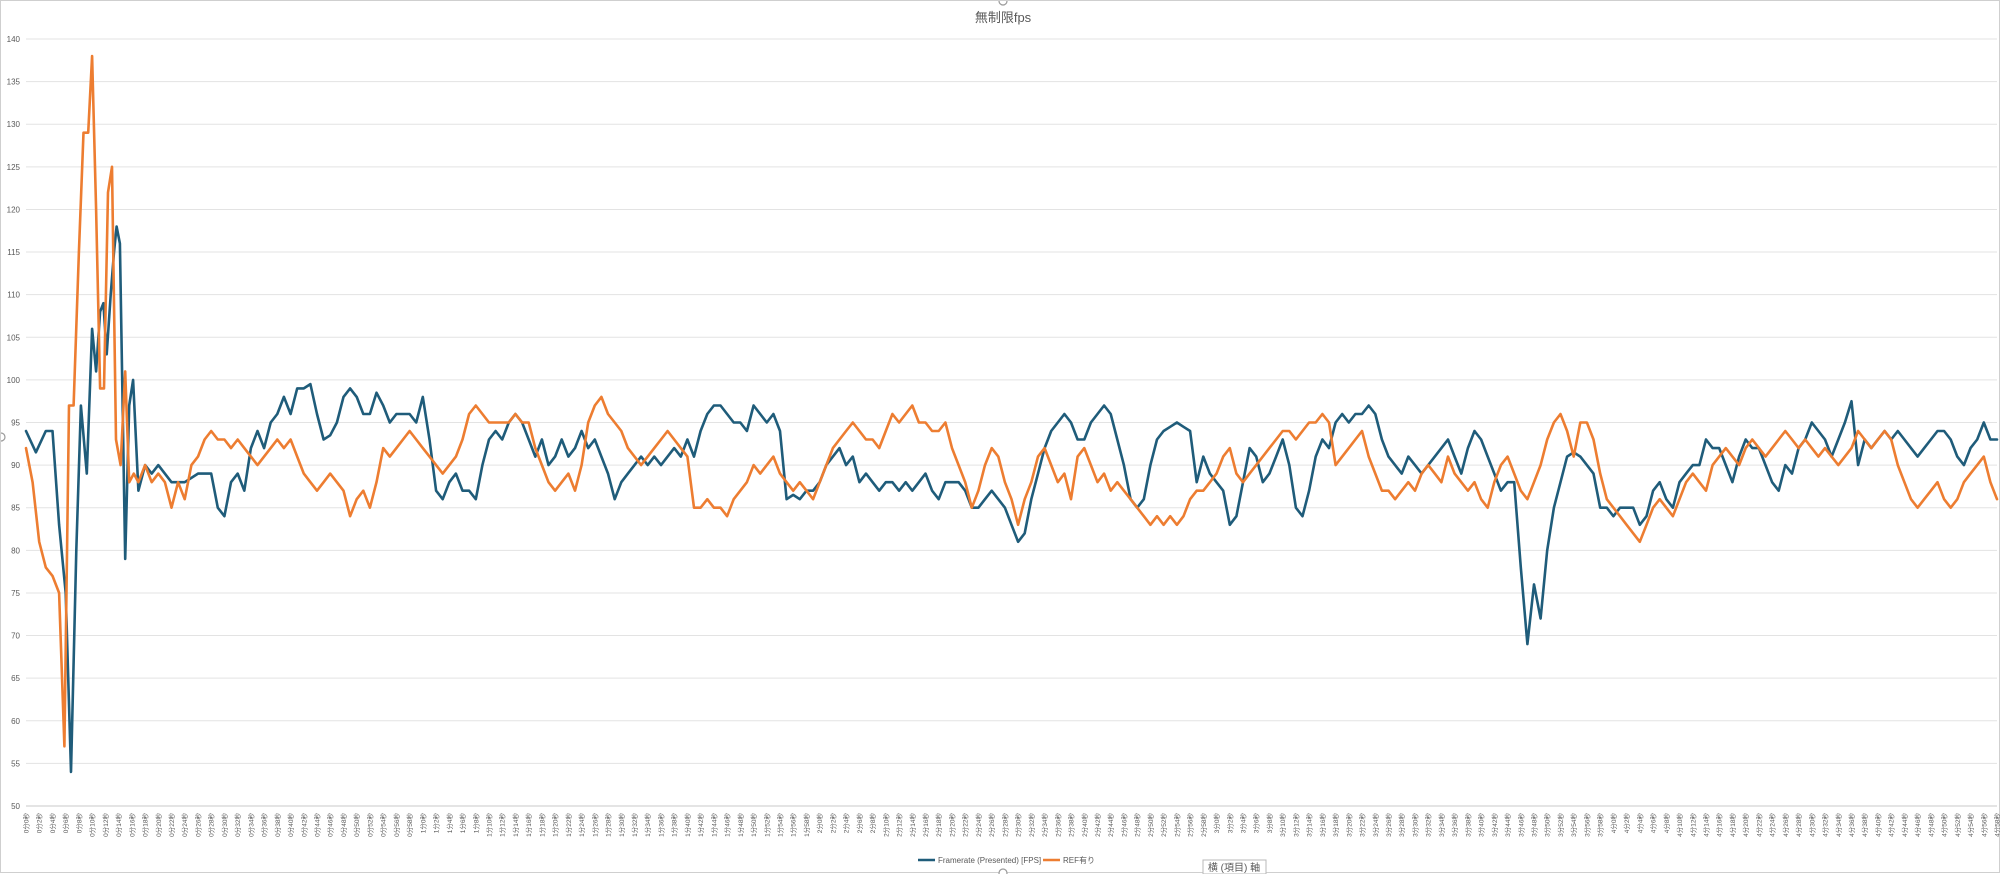  I want to click on legend-label-ref: REF有り, so click(1079, 860).